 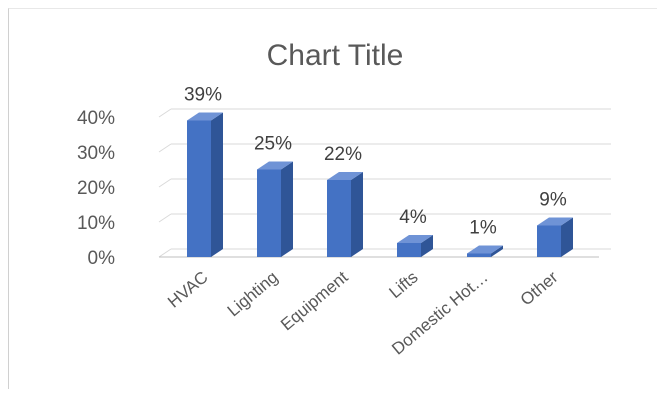 What do you see at coordinates (539, 288) in the screenshot?
I see `category-label: Other` at bounding box center [539, 288].